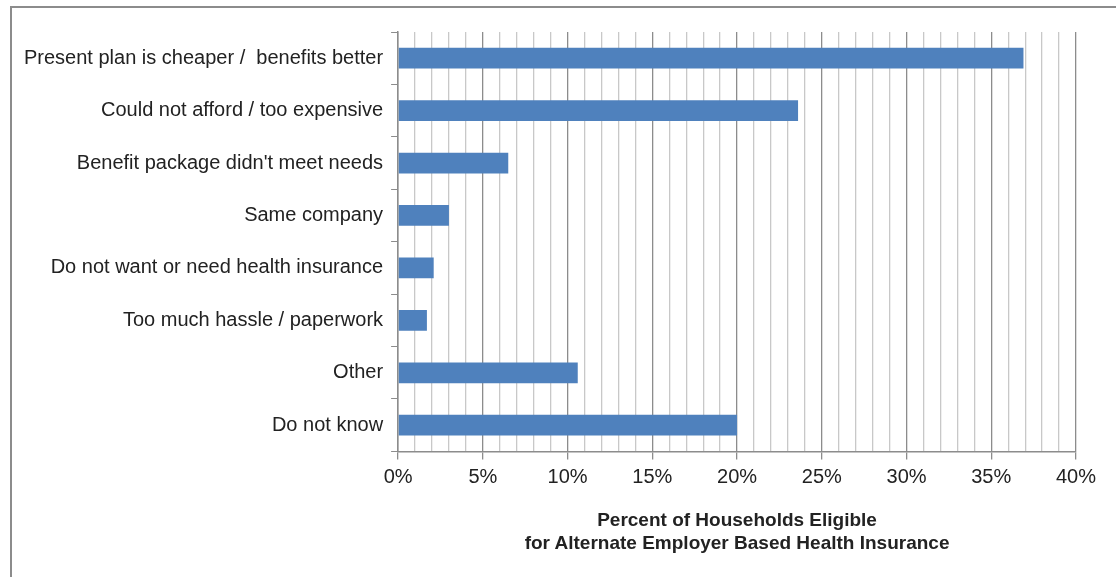 This screenshot has width=1116, height=577. What do you see at coordinates (314, 214) in the screenshot?
I see `y-tick-label: Same company` at bounding box center [314, 214].